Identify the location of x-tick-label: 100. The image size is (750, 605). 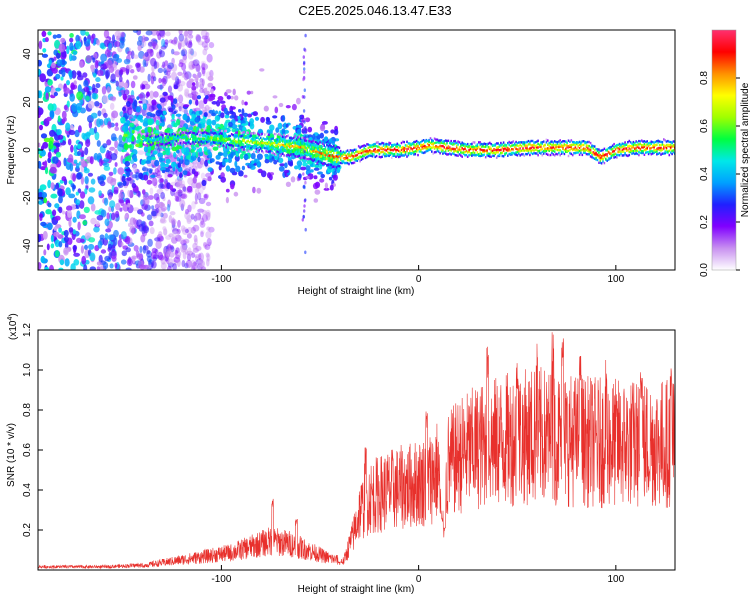
(615, 579).